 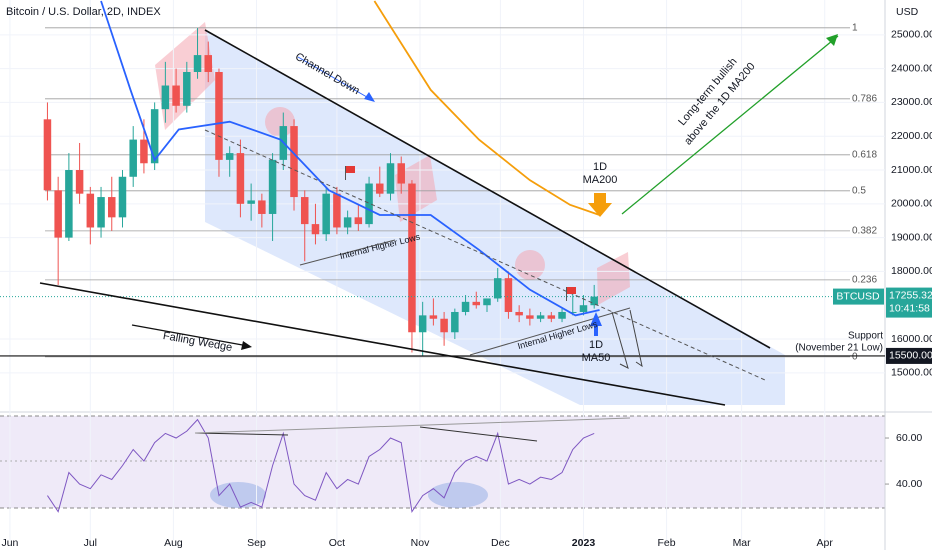 What do you see at coordinates (530, 265) in the screenshot?
I see `highlight-circle` at bounding box center [530, 265].